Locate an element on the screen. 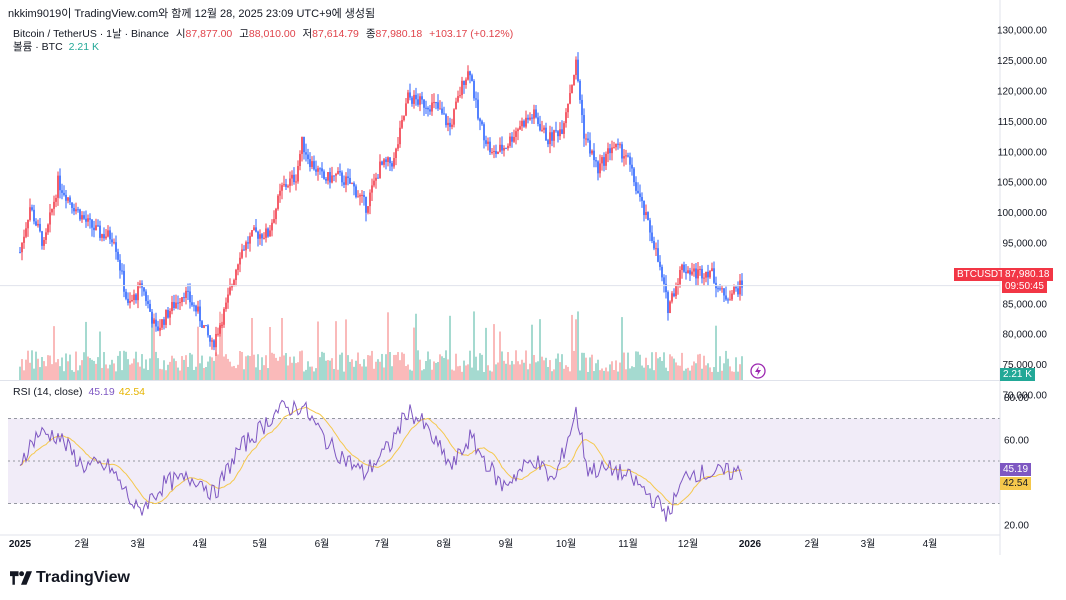 This screenshot has height=600, width=1066. lightning-icon is located at coordinates (758, 371).